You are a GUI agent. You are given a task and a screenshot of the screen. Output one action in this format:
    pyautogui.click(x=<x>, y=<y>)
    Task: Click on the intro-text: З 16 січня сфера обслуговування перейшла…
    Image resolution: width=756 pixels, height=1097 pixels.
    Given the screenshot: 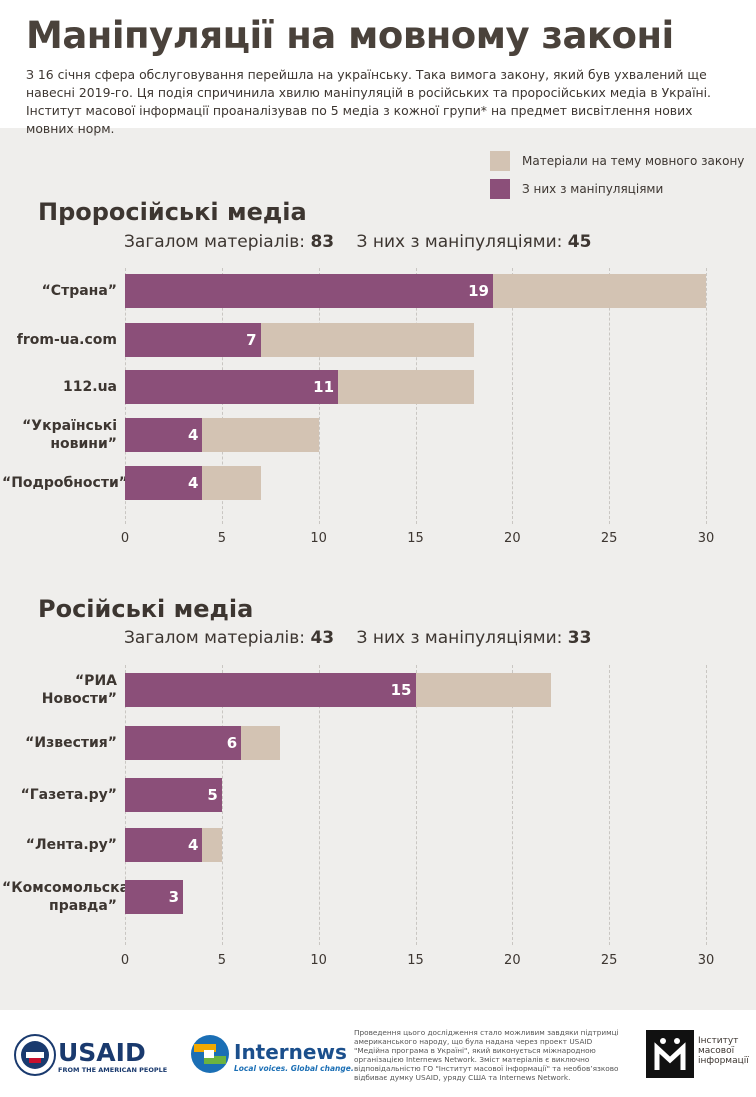 What is the action you would take?
    pyautogui.click(x=368, y=101)
    